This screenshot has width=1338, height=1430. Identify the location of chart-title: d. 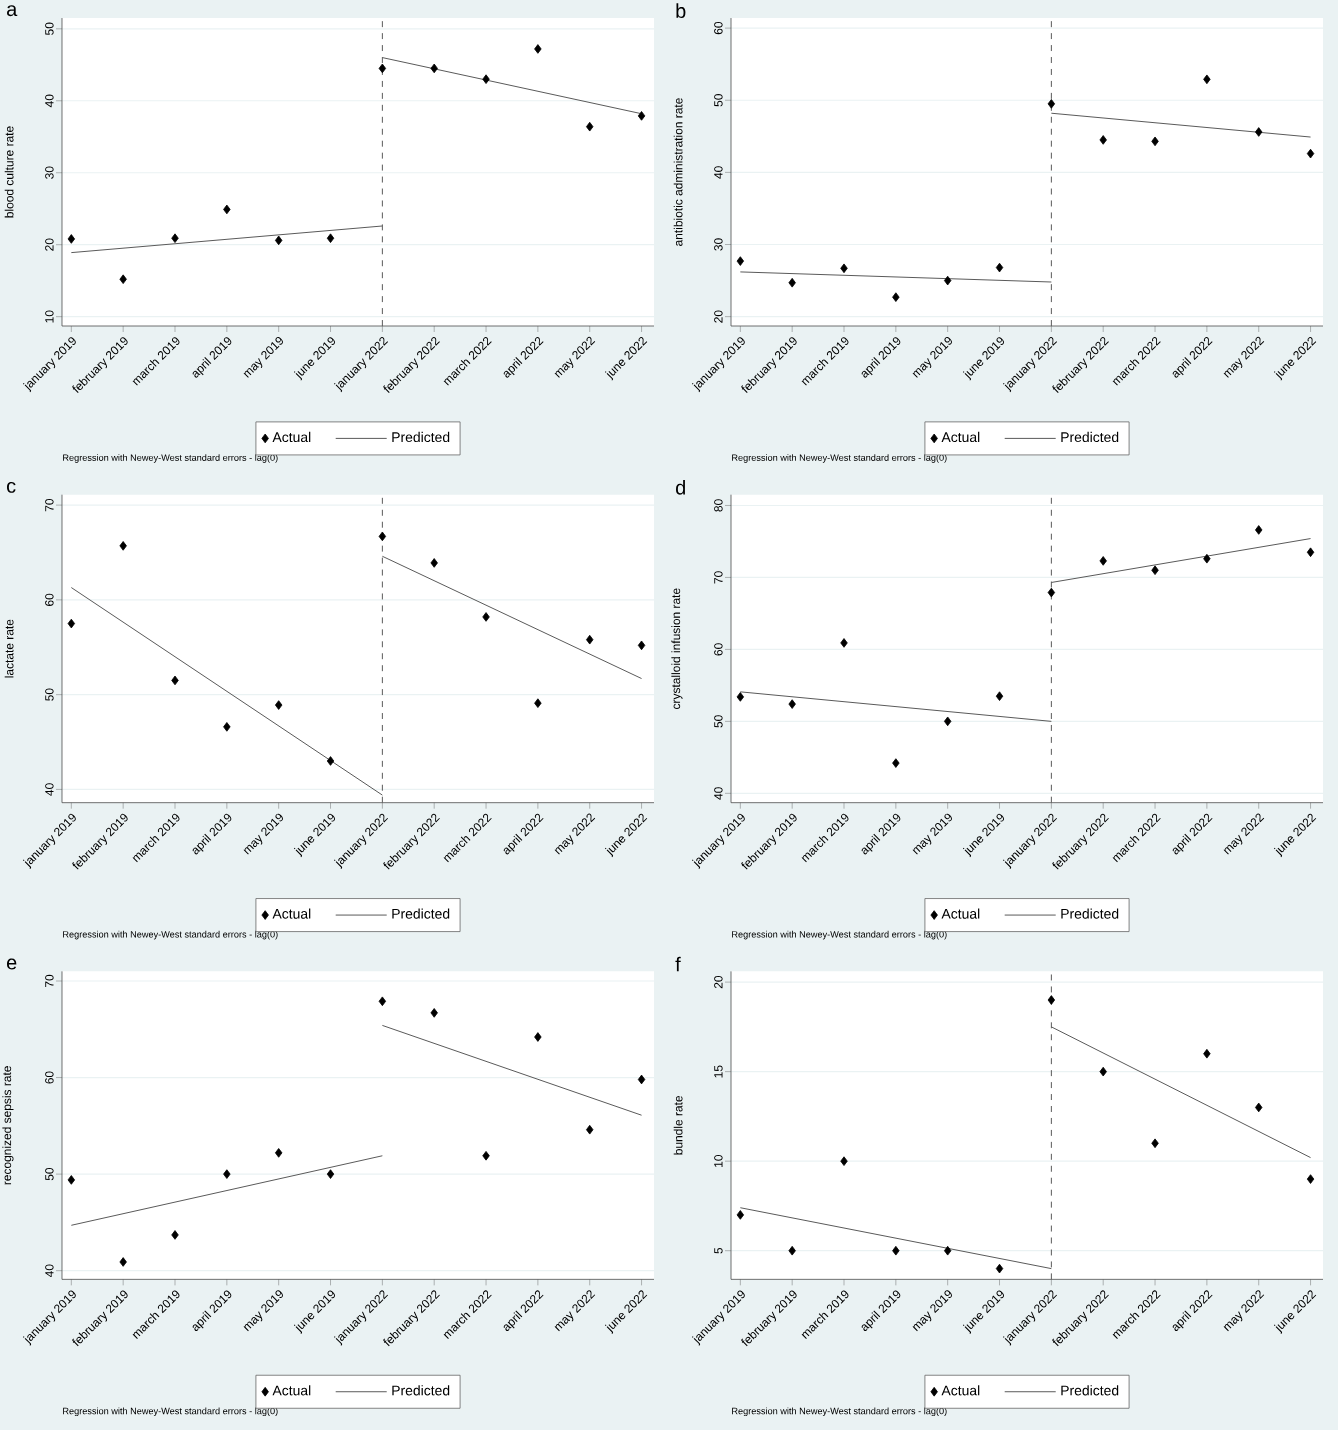
(680, 487).